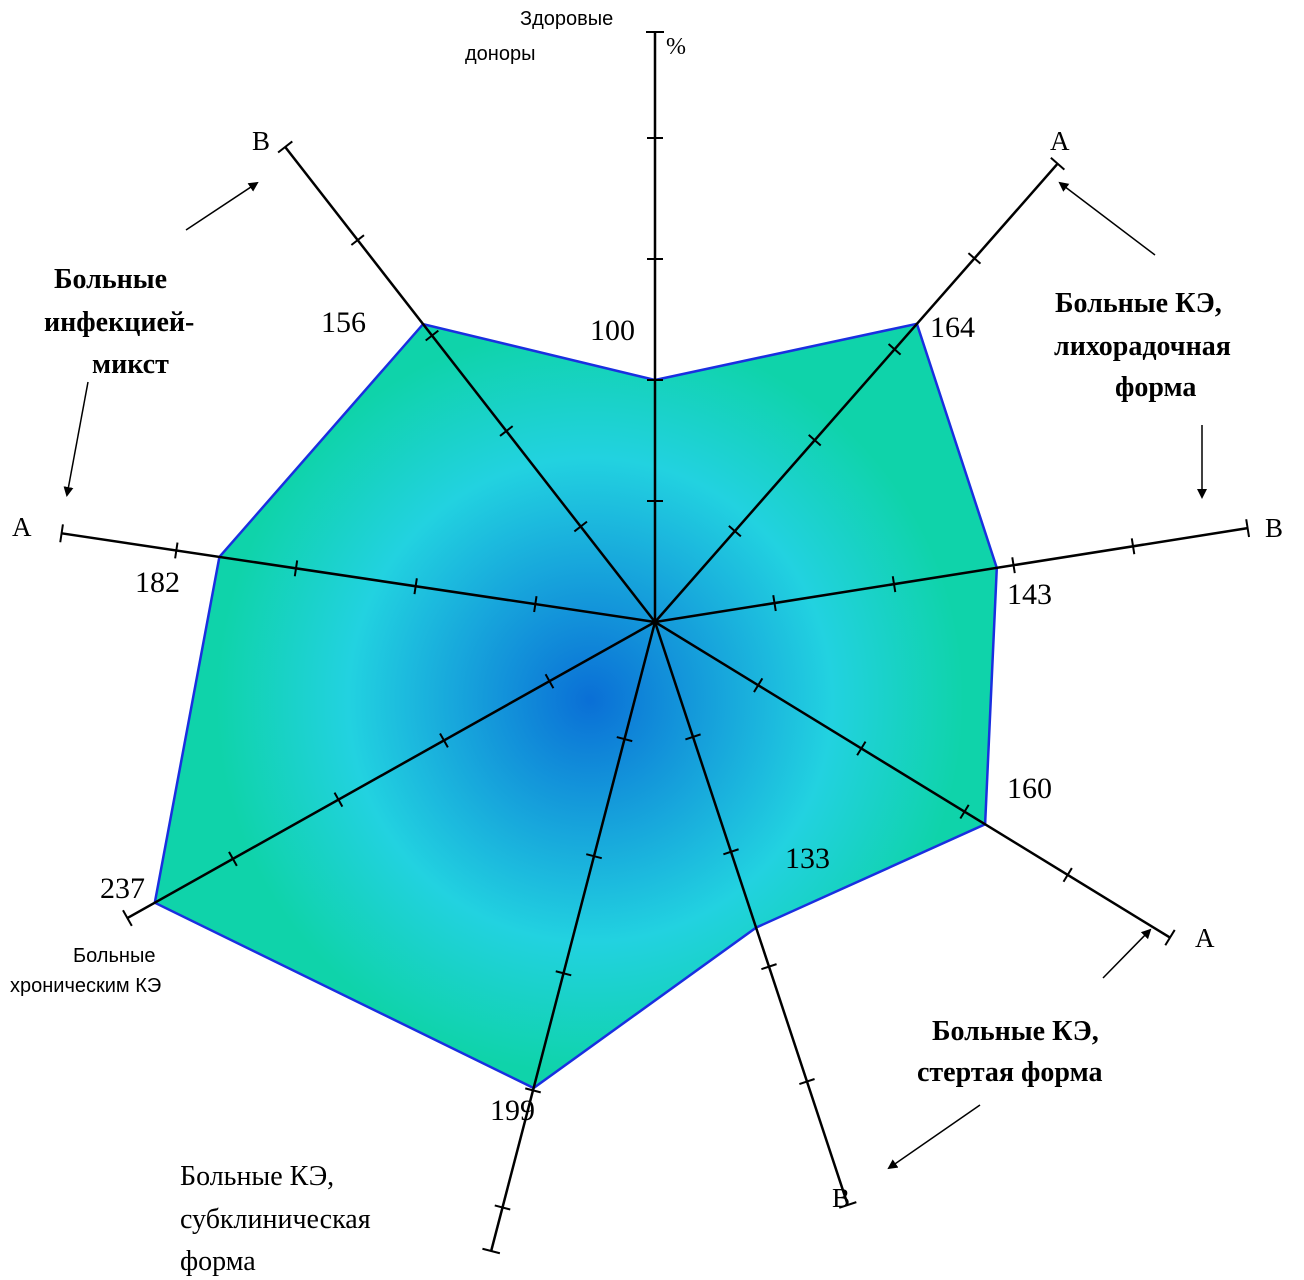 This screenshot has height=1280, width=1304. I want to click on arrow-fever-a, so click(1107, 218).